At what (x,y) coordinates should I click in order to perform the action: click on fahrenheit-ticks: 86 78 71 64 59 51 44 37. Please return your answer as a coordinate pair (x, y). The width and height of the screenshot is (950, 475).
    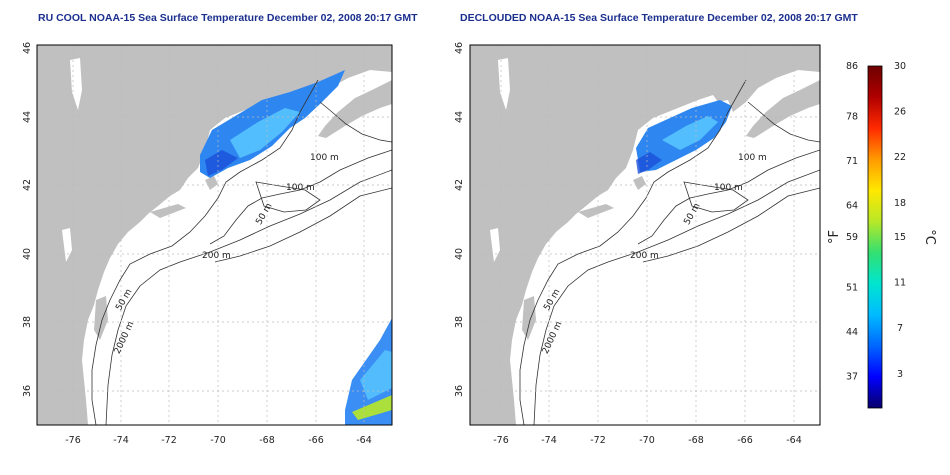
    Looking at the image, I should click on (852, 221).